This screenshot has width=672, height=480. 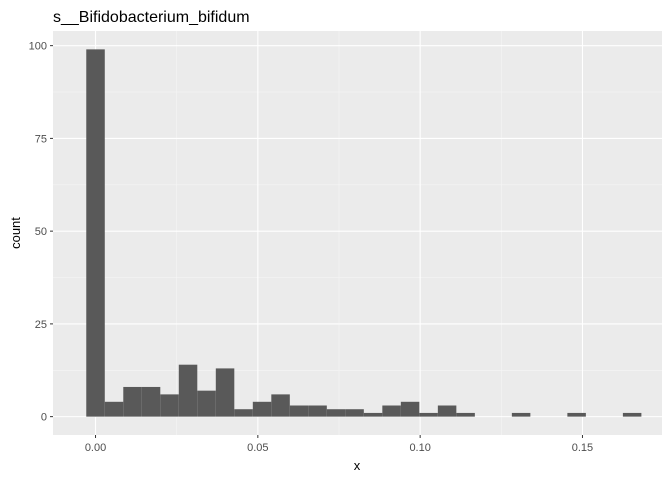 I want to click on y-tick-label: 75, so click(x=41, y=139).